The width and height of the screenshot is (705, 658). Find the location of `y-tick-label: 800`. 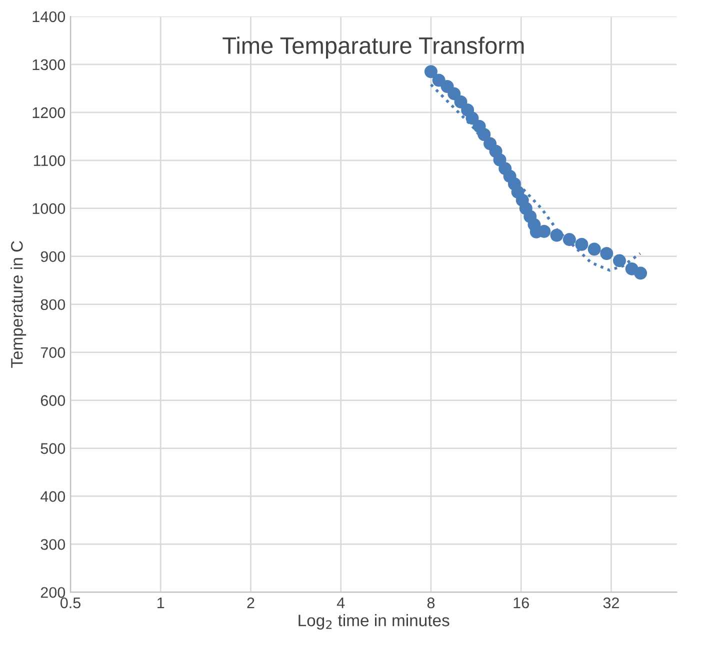

y-tick-label: 800 is located at coordinates (53, 304).